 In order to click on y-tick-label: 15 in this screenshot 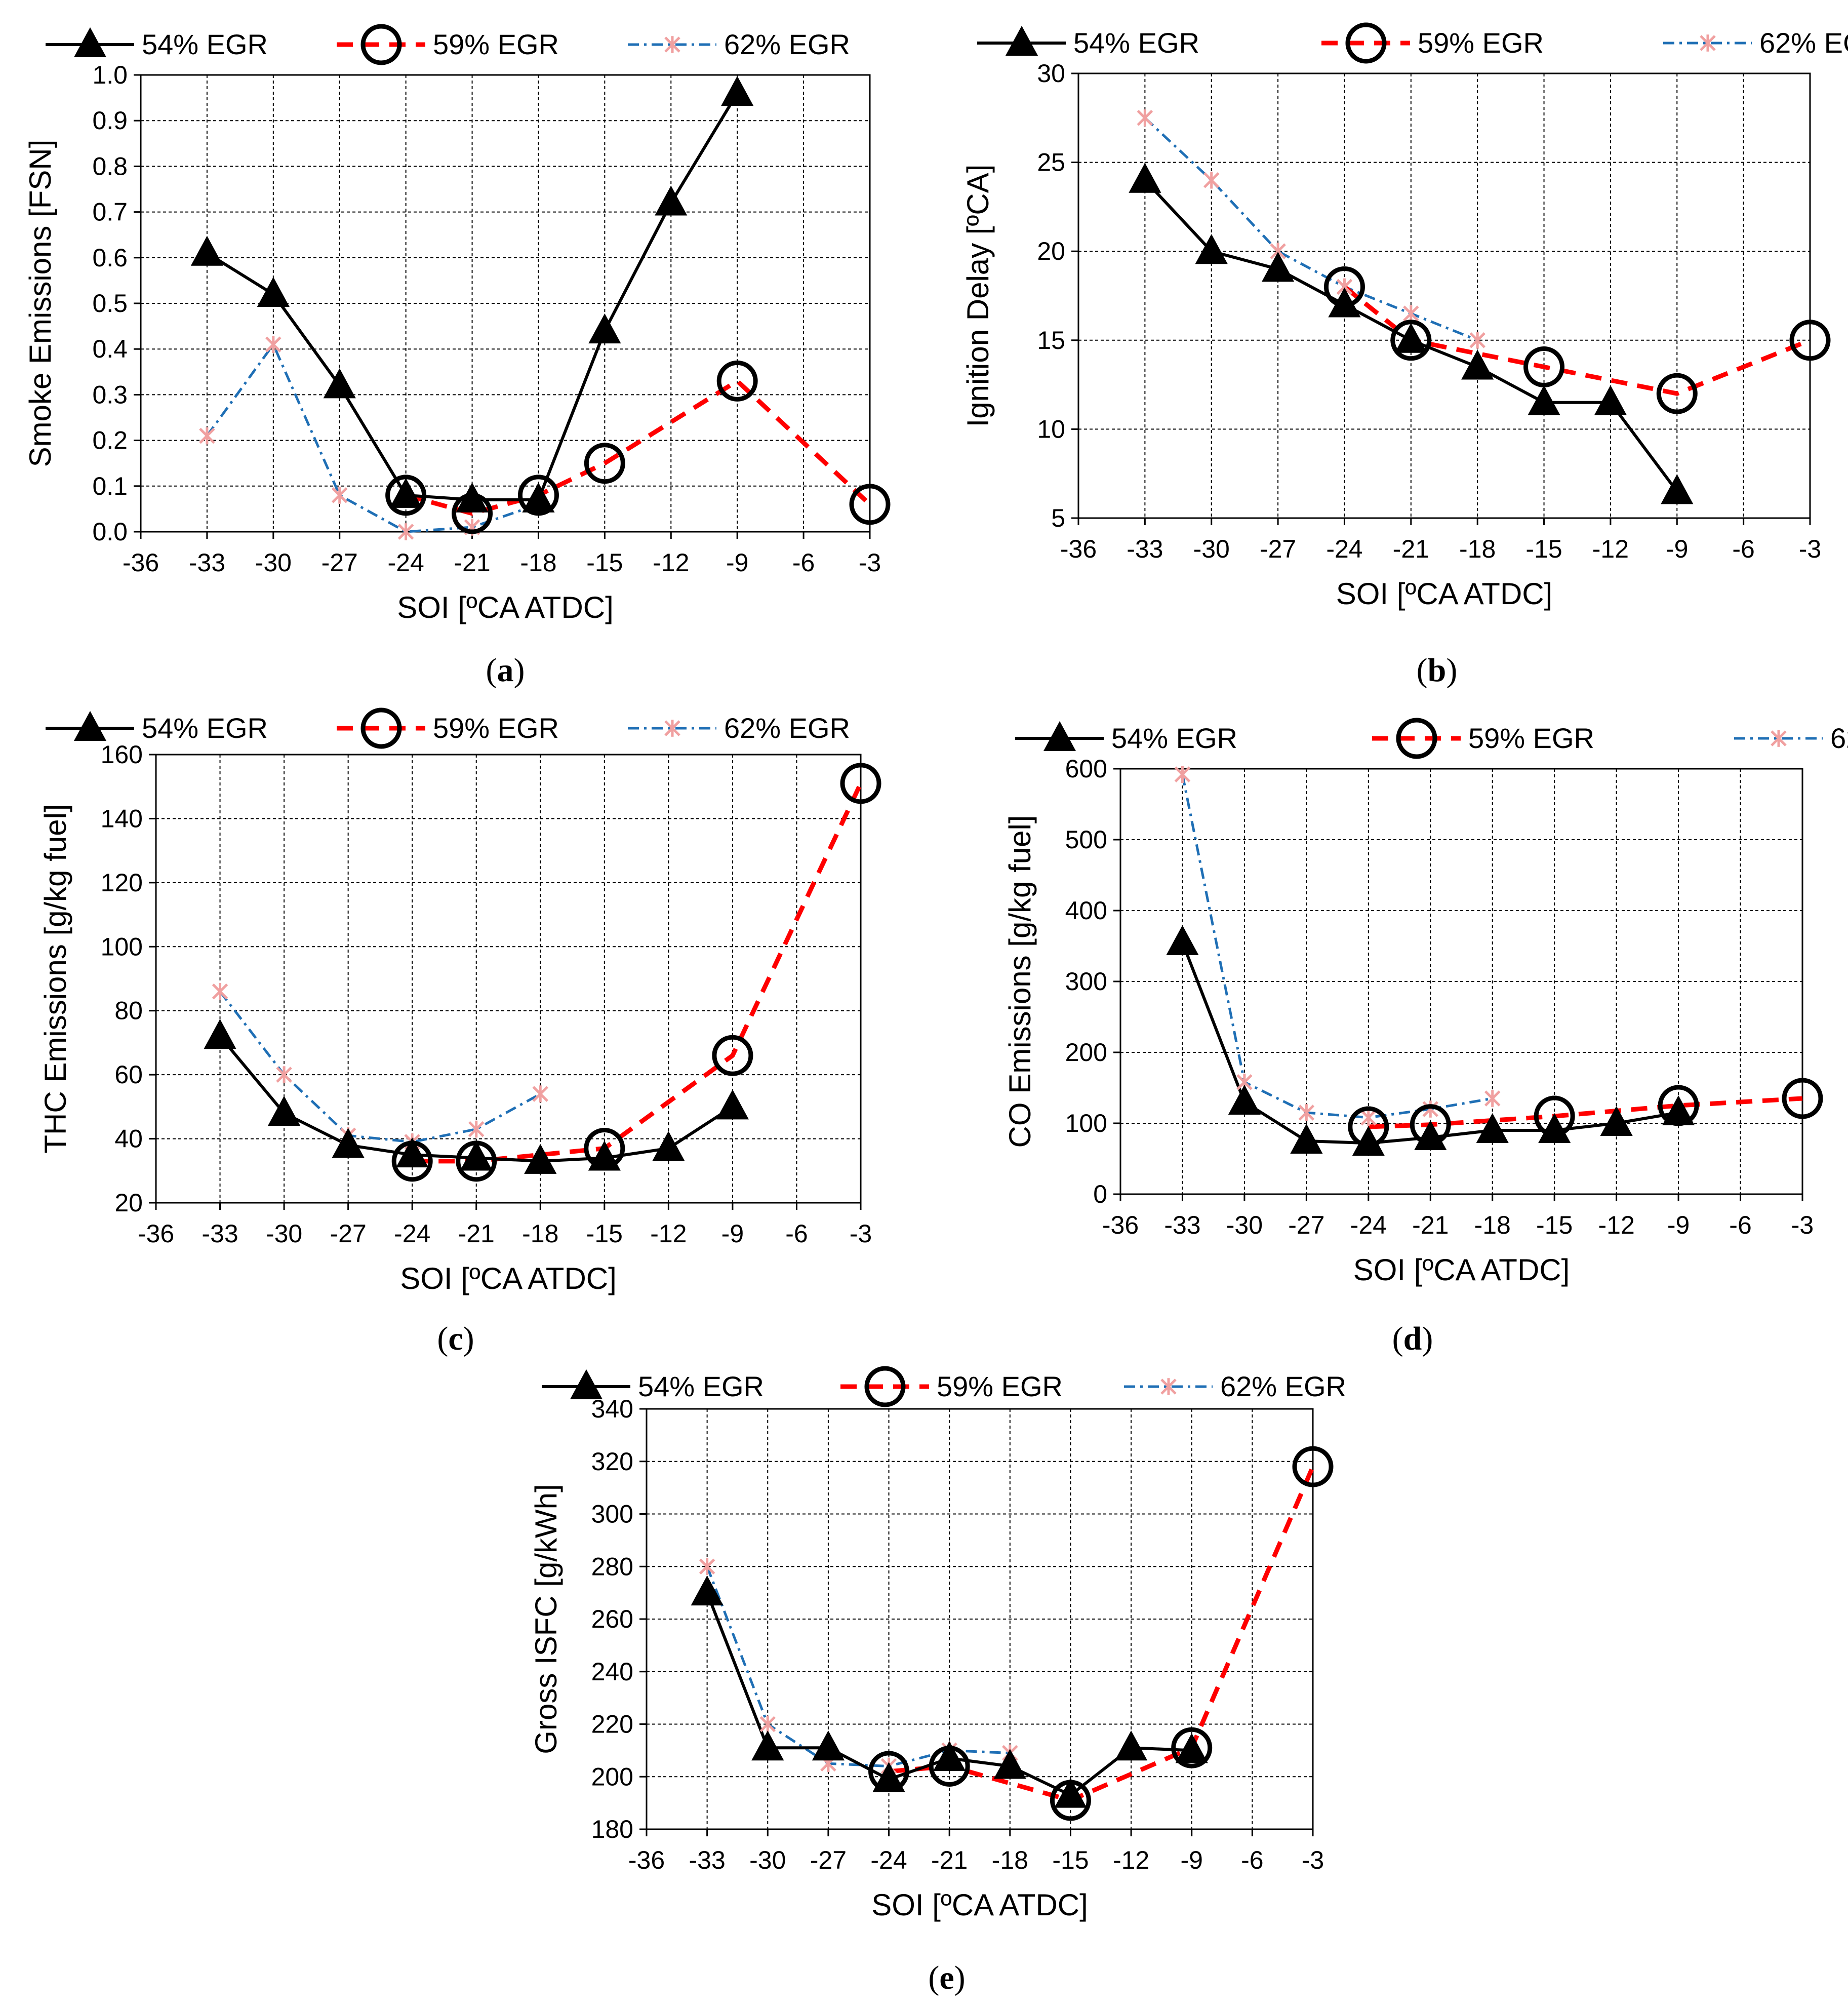, I will do `click(1051, 340)`.